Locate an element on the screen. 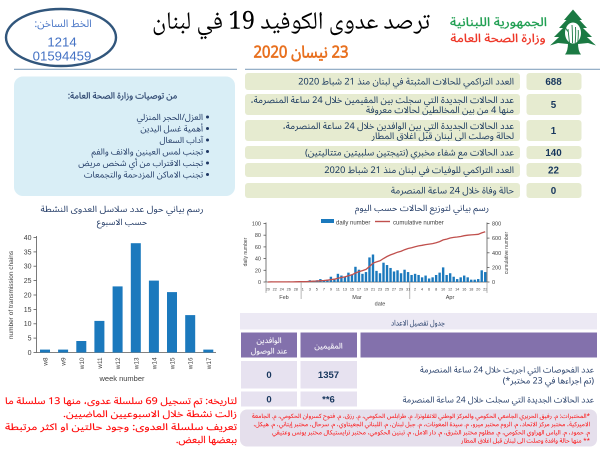  svg-text: w15 is located at coordinates (173, 363).